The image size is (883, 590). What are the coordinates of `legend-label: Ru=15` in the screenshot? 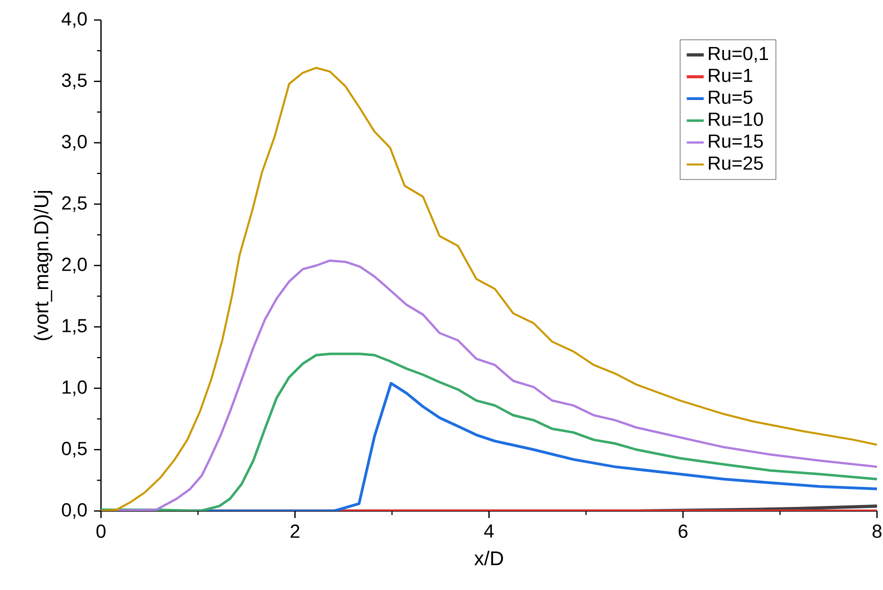 It's located at (735, 141).